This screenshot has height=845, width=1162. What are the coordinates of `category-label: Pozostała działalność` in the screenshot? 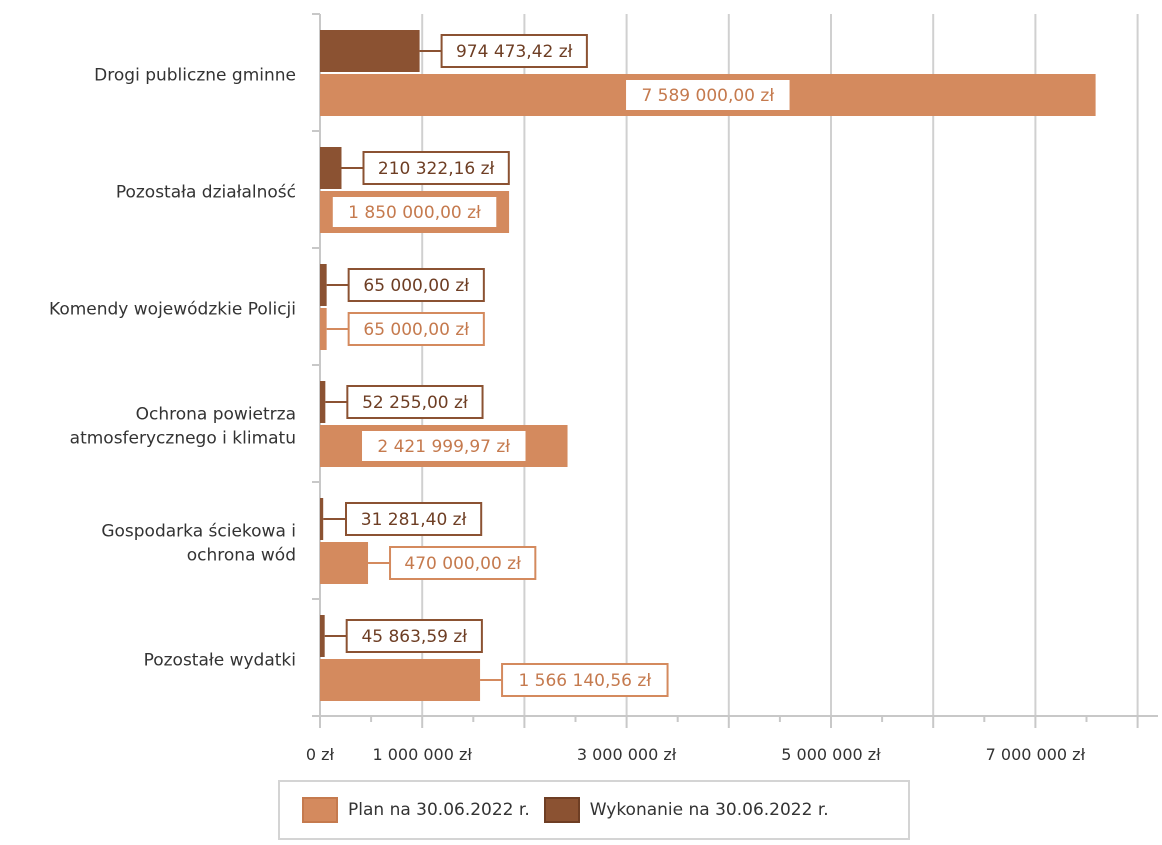 It's located at (206, 193).